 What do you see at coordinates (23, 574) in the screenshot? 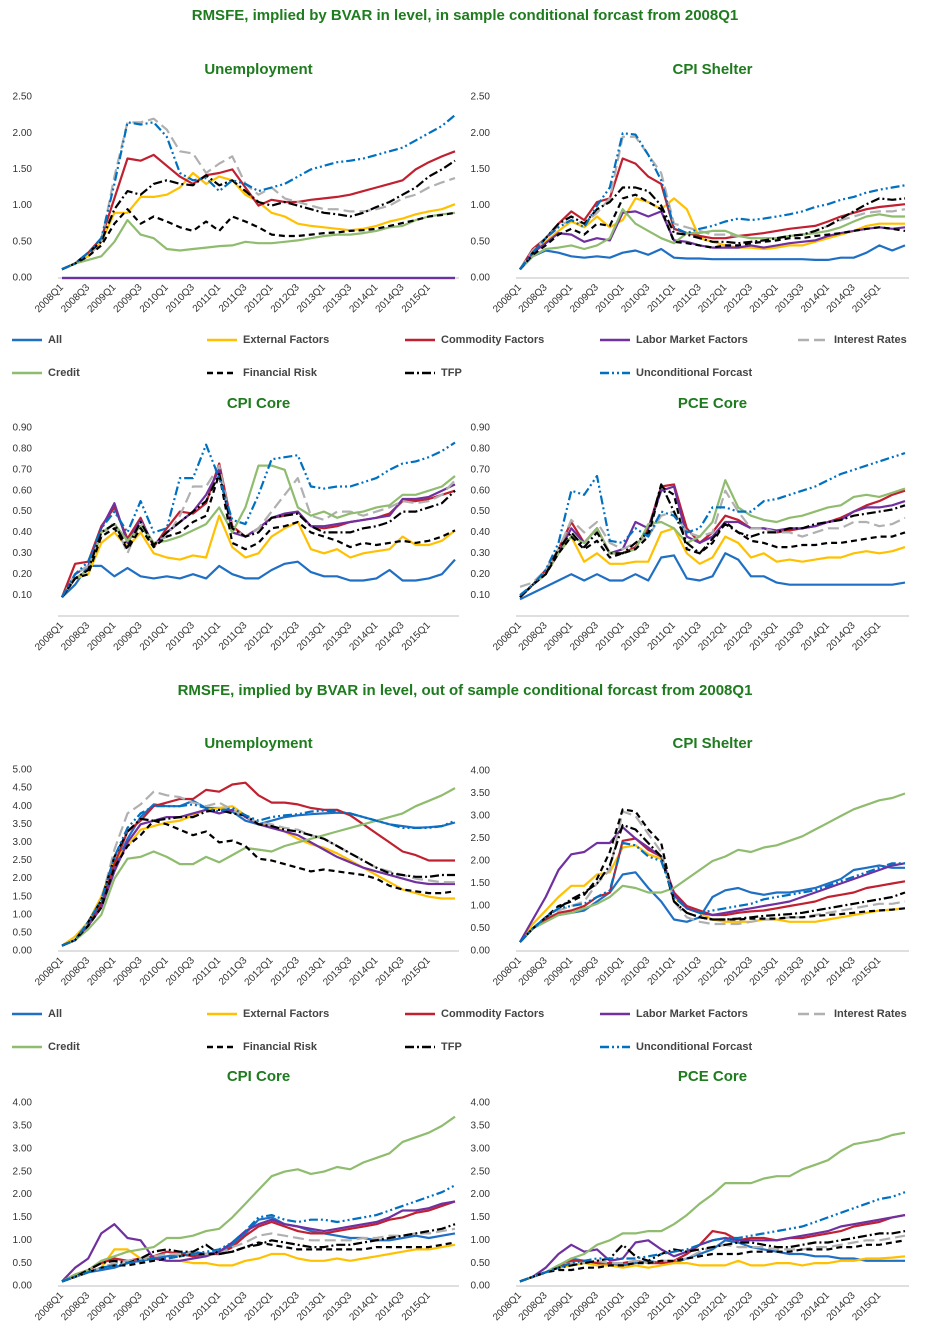
I see `y-tick-label: 0.20` at bounding box center [23, 574].